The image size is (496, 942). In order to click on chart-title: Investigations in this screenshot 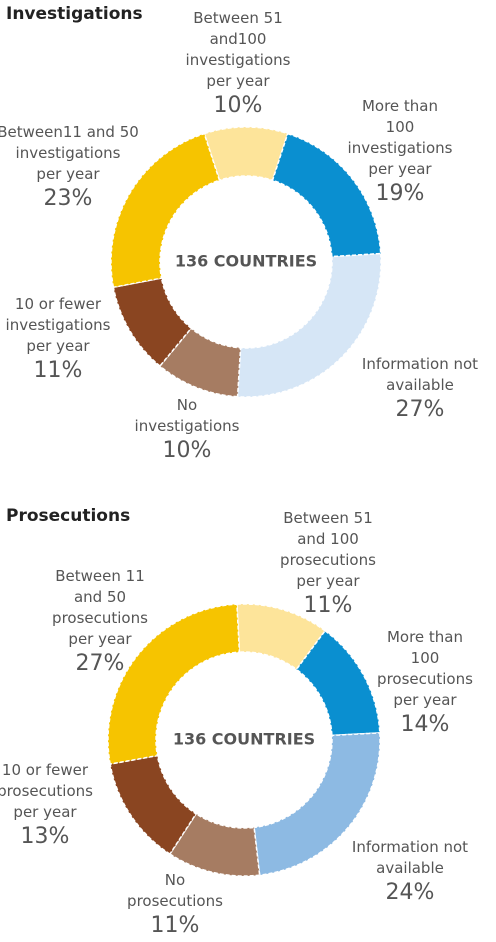, I will do `click(74, 14)`.